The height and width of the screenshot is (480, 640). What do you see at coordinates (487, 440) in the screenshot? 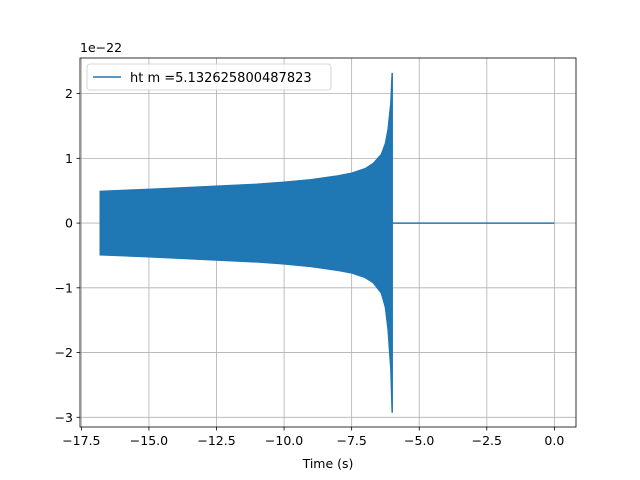
I see `x-tick-label: −2.5` at bounding box center [487, 440].